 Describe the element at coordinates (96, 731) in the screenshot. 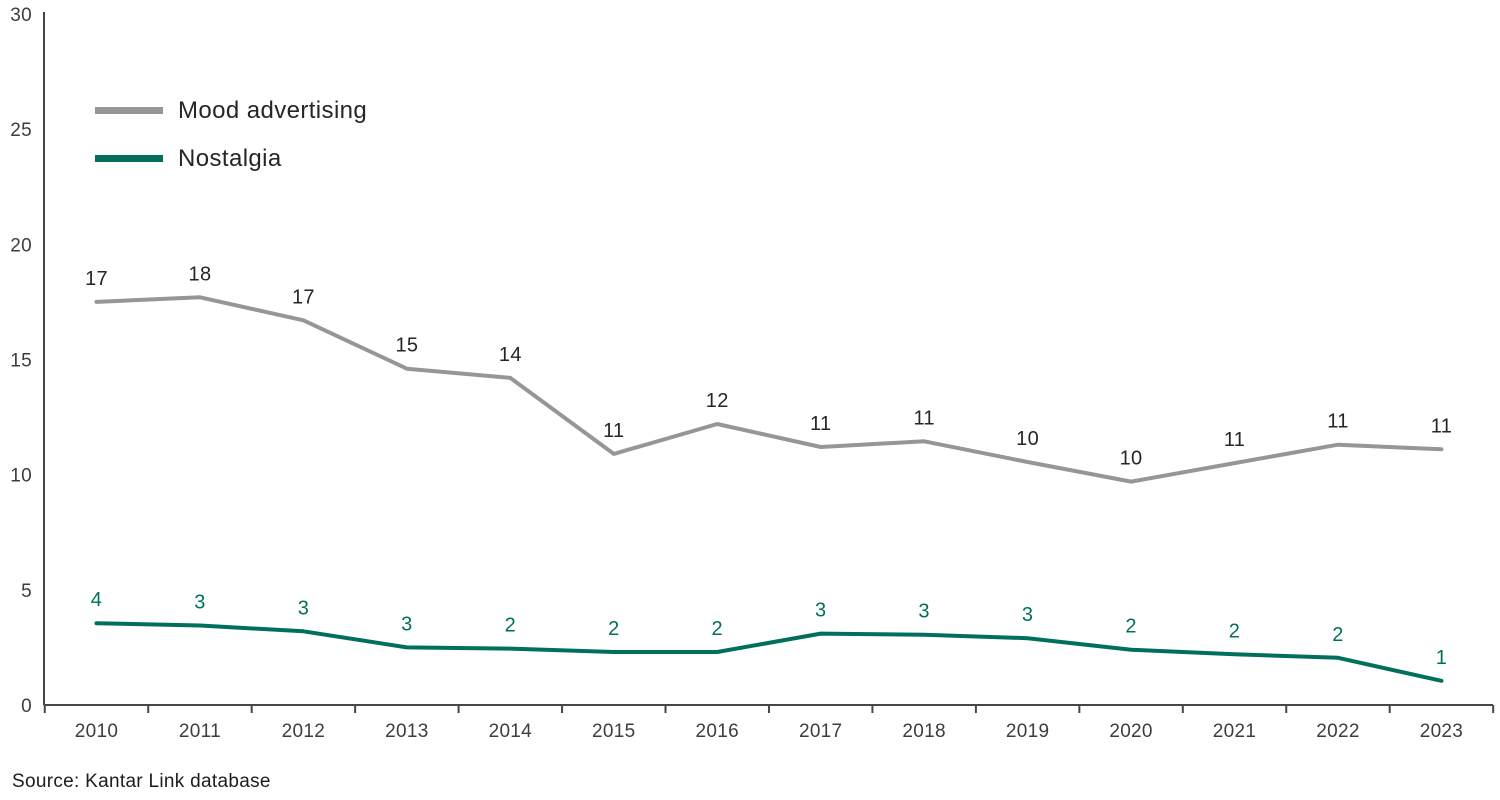

I see `x-axis-tick-label: 2010` at that location.